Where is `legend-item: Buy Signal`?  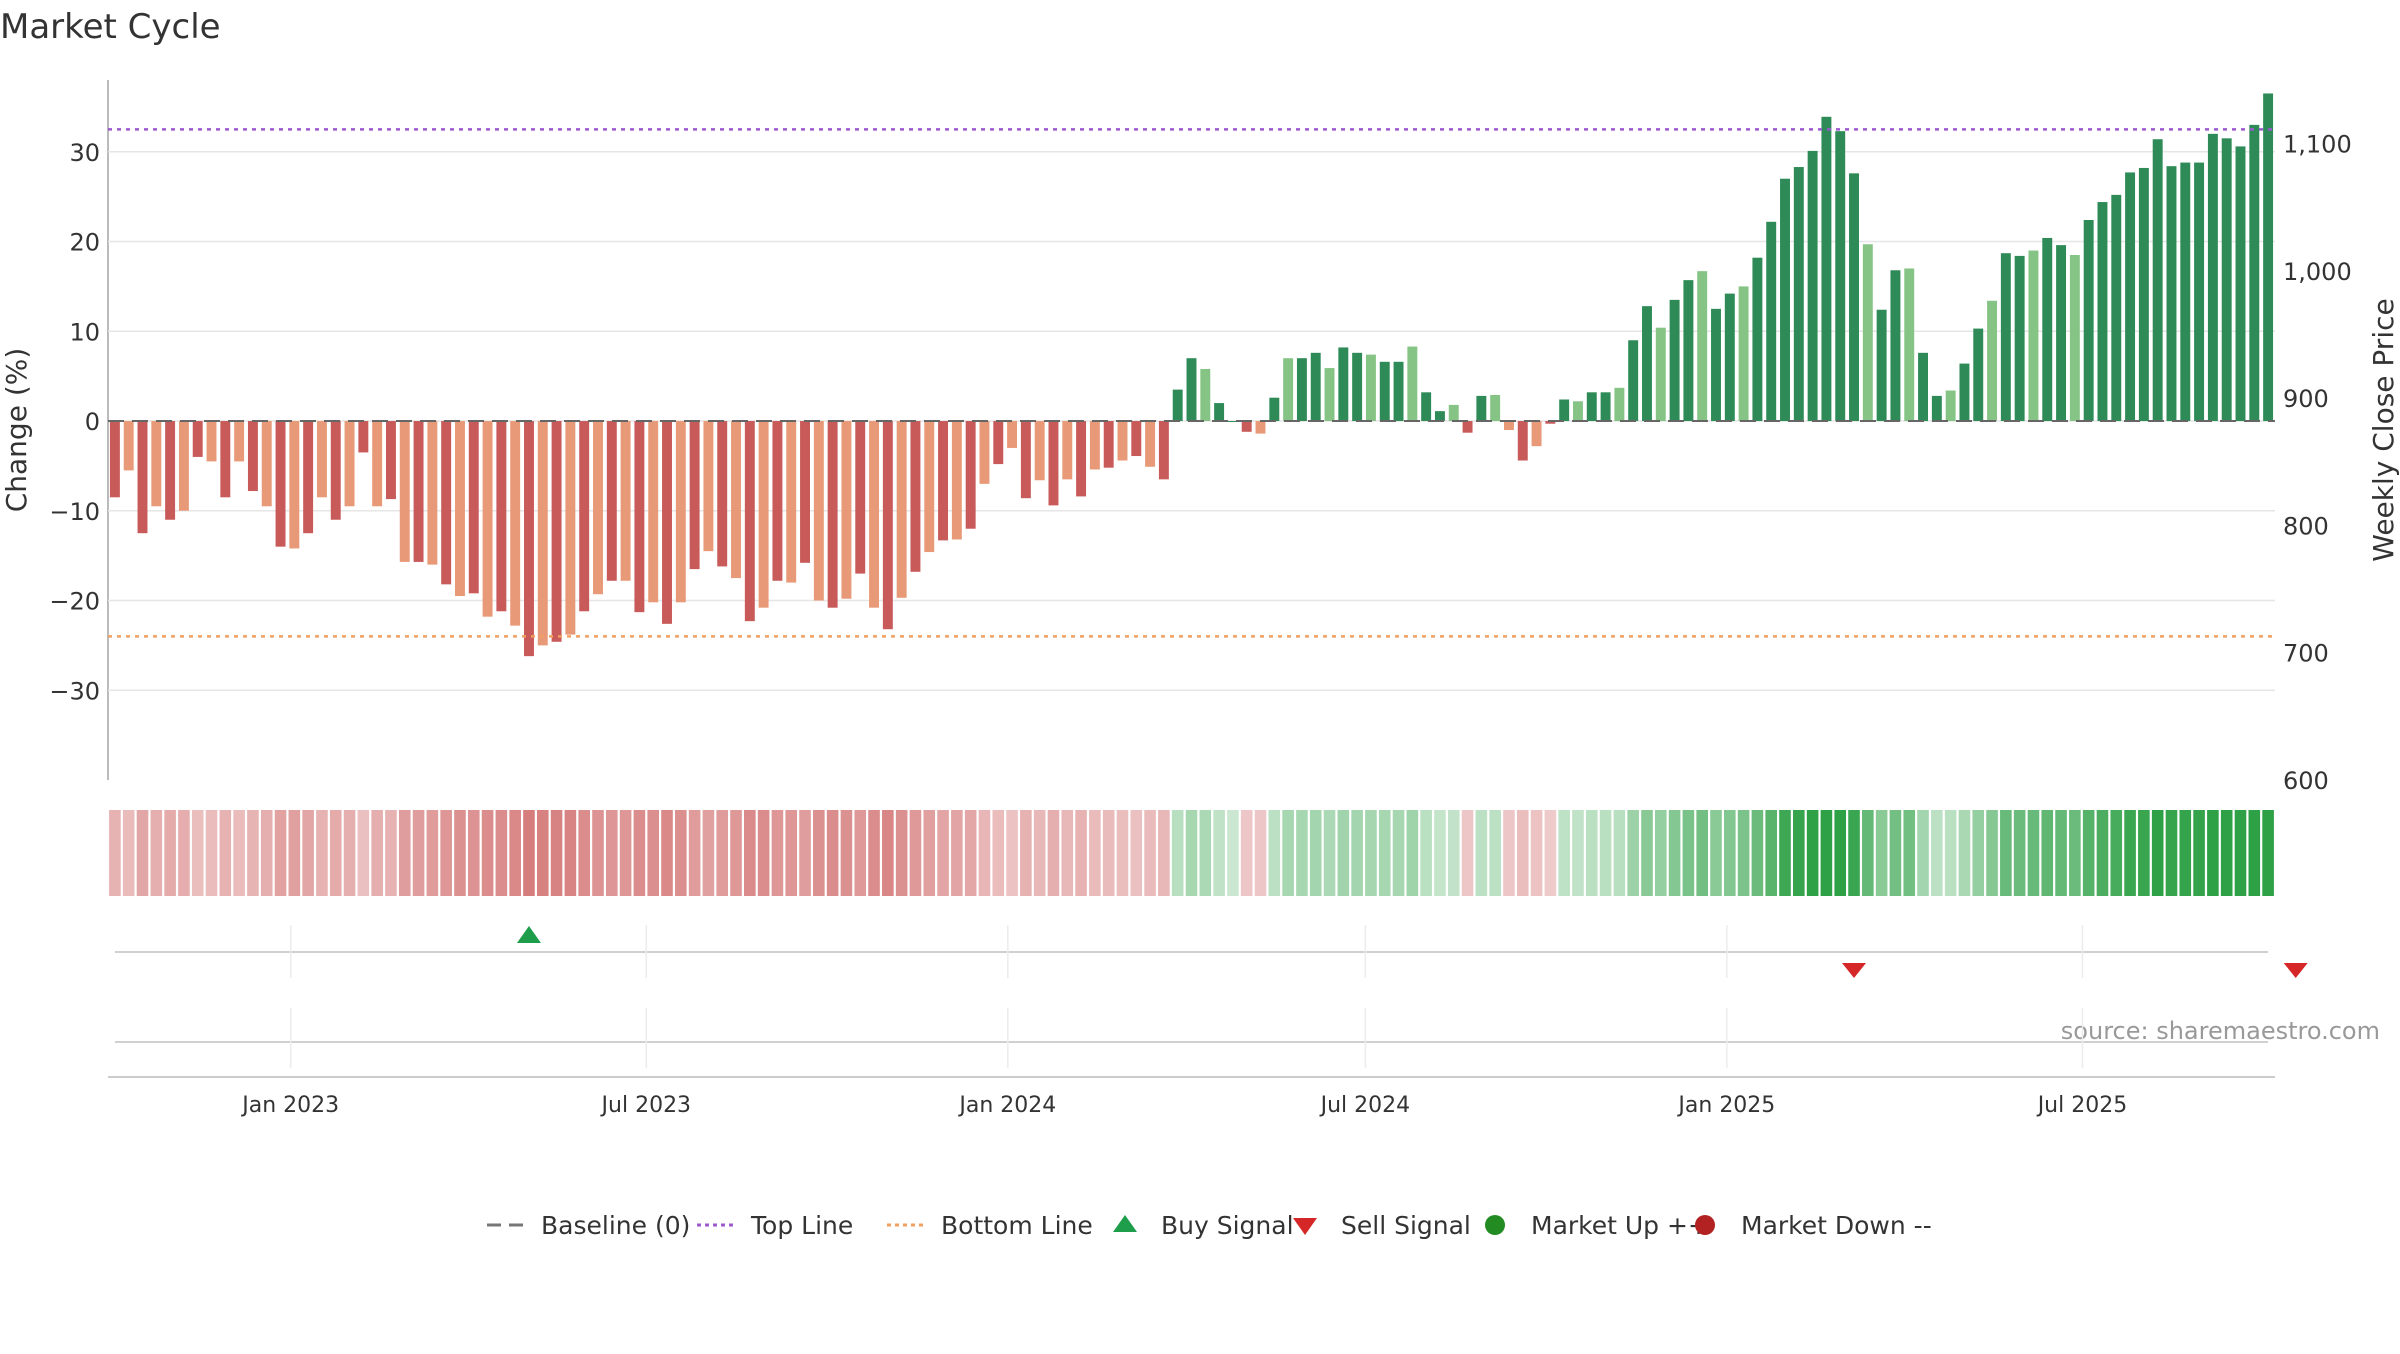 legend-item: Buy Signal is located at coordinates (1203, 1225).